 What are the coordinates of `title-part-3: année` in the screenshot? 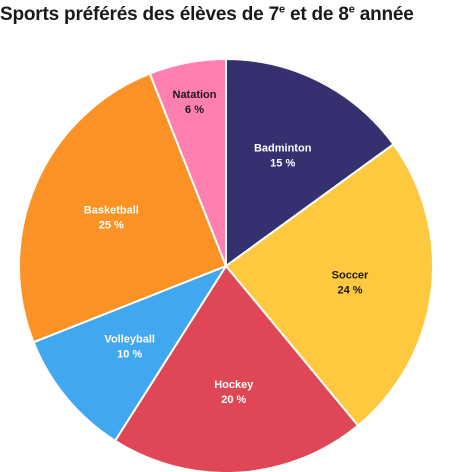 It's located at (384, 14).